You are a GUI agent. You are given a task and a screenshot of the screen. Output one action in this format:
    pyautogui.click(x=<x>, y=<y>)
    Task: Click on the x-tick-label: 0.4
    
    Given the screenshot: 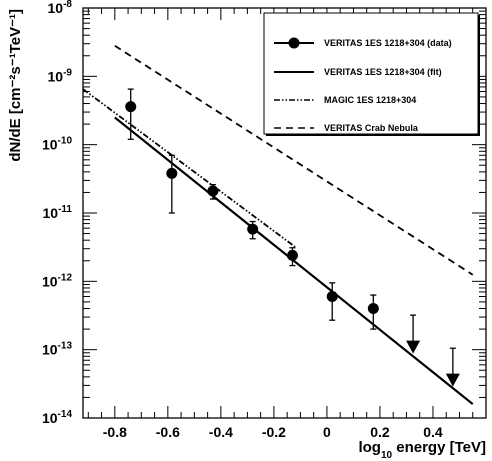 What is the action you would take?
    pyautogui.click(x=433, y=432)
    